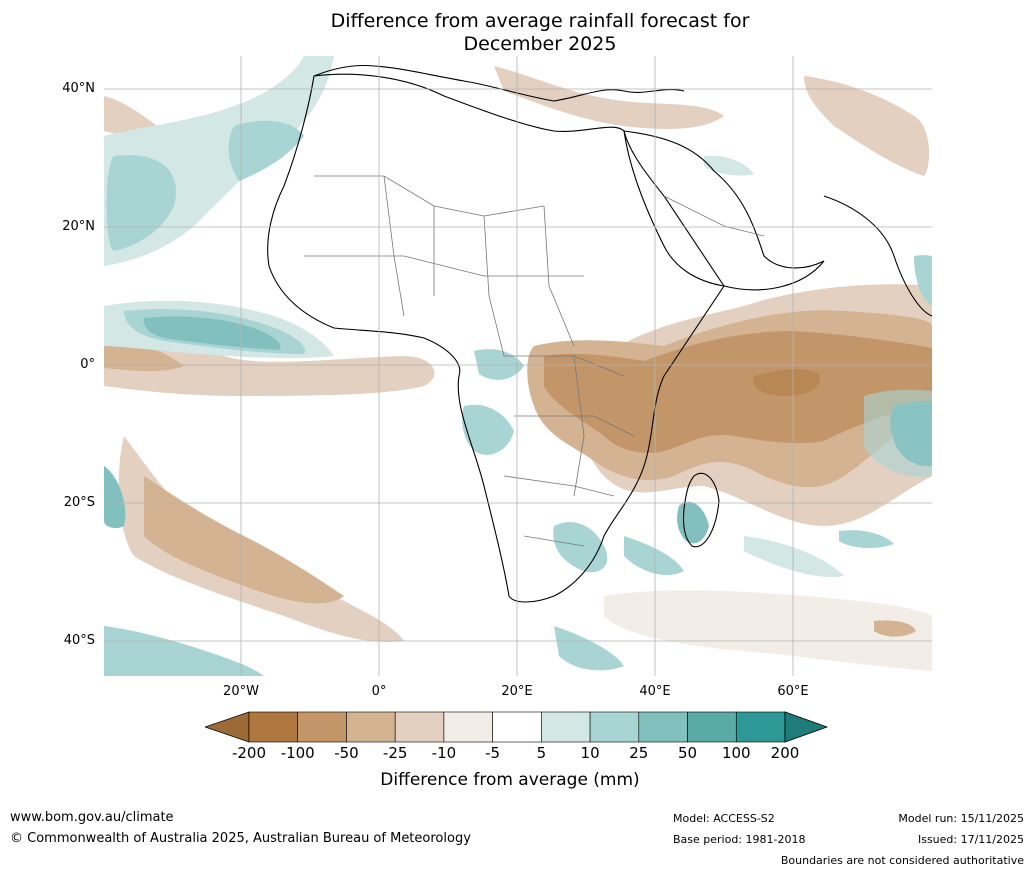  What do you see at coordinates (785, 753) in the screenshot?
I see `colorbar-tick-label: 200` at bounding box center [785, 753].